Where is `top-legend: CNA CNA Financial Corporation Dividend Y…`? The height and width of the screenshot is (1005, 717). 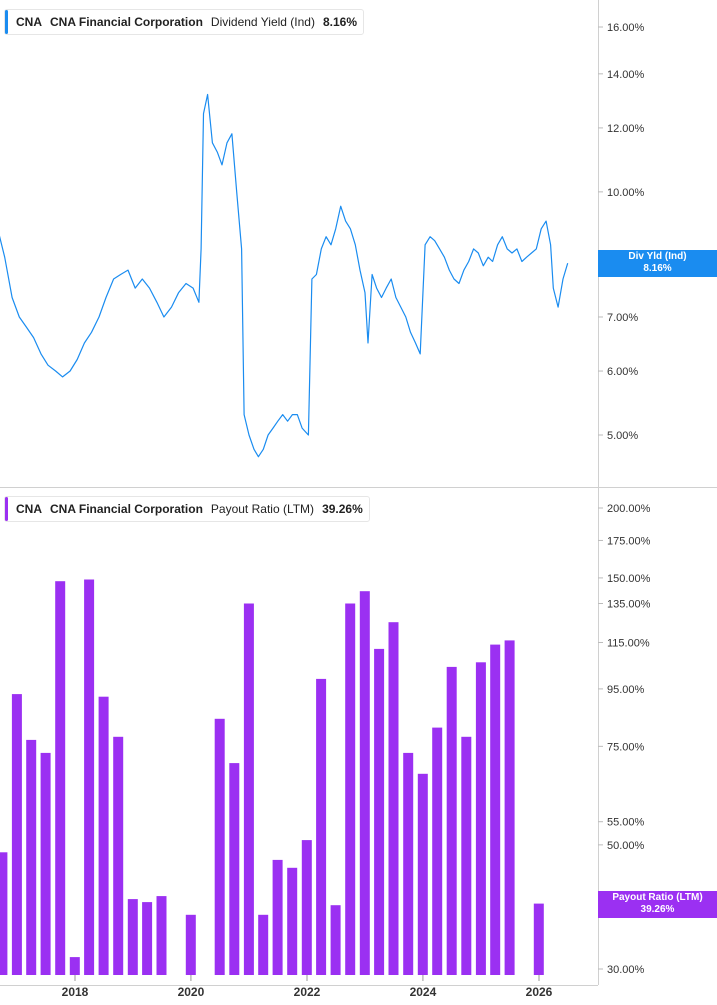 top-legend: CNA CNA Financial Corporation Dividend Y… is located at coordinates (184, 22).